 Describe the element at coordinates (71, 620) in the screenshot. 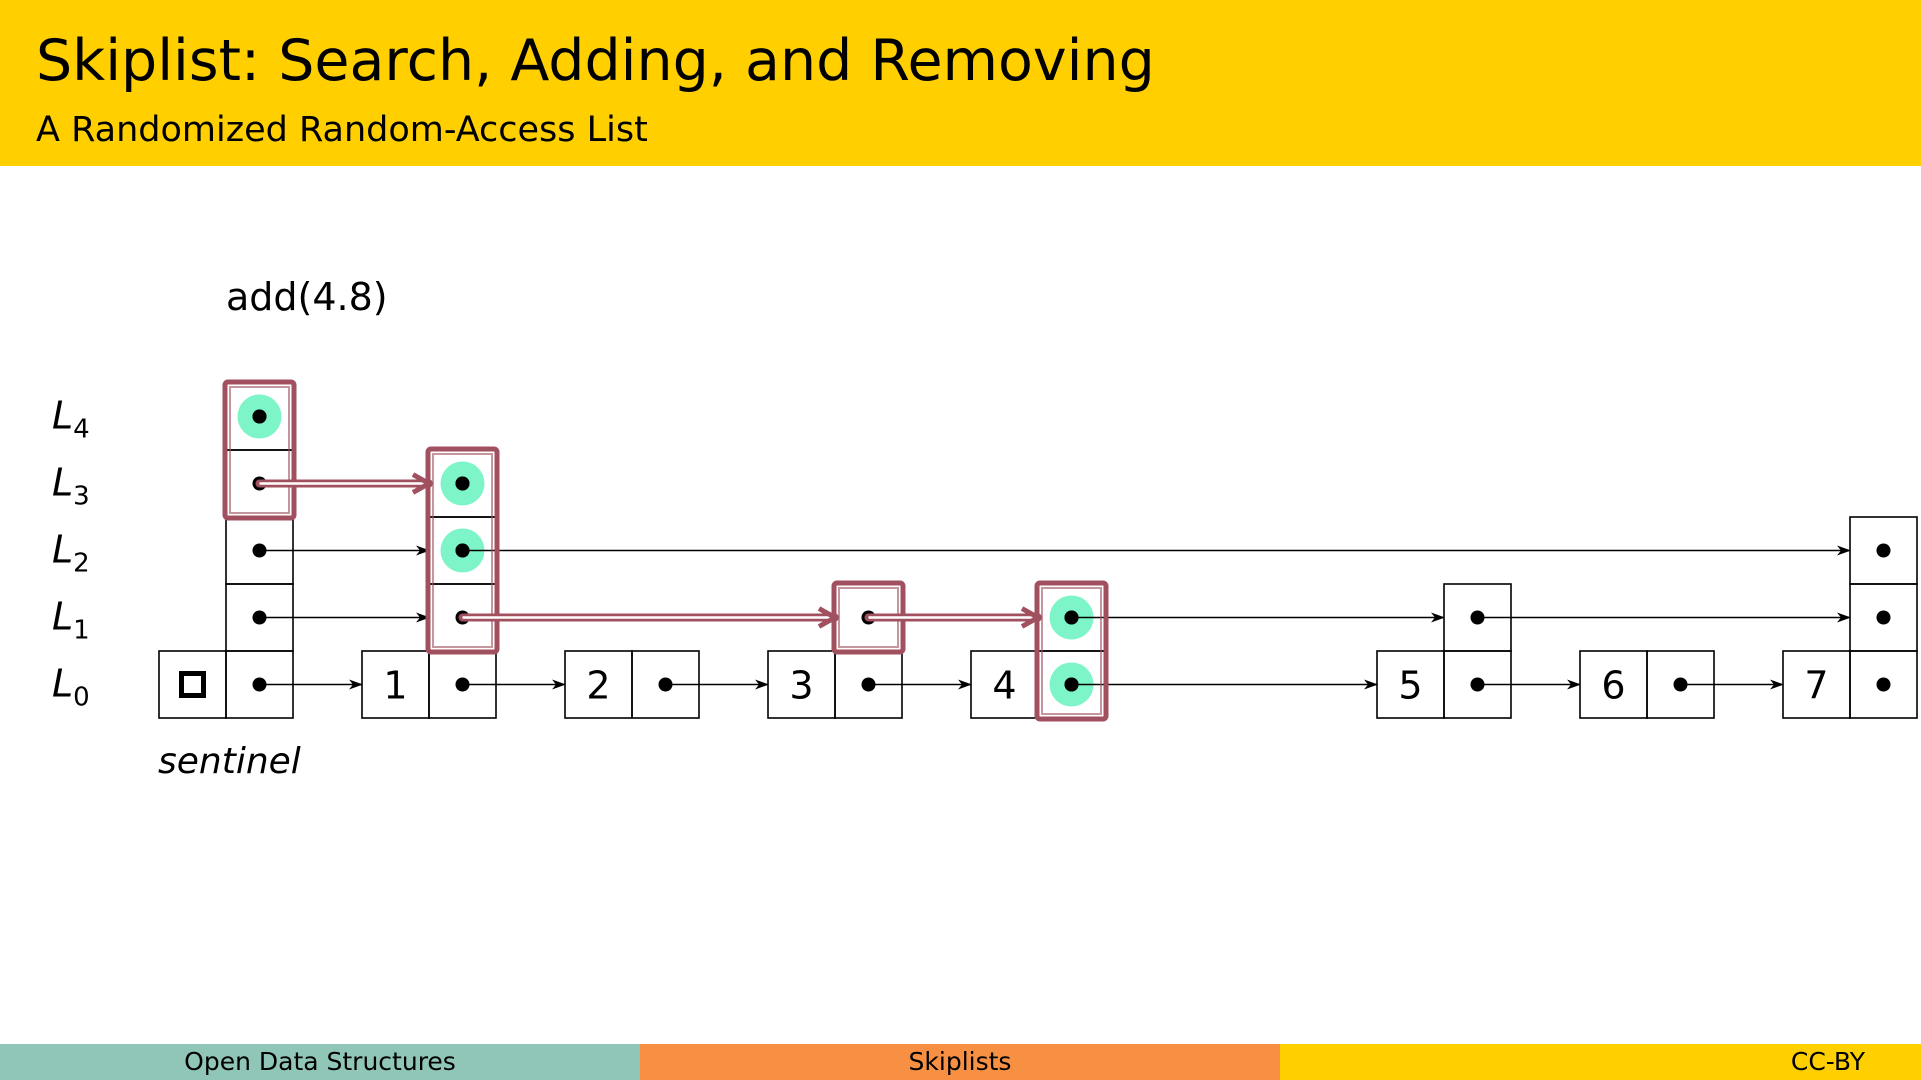

I see `level-label-1: L1` at that location.